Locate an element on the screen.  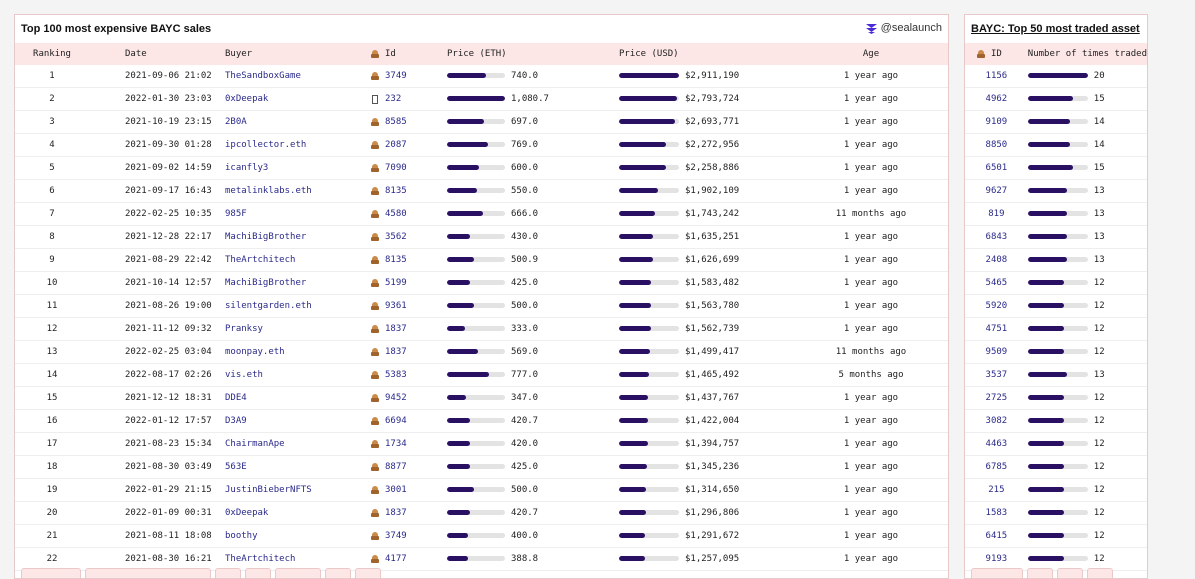
buyer-link: D3A9 is located at coordinates (236, 421).